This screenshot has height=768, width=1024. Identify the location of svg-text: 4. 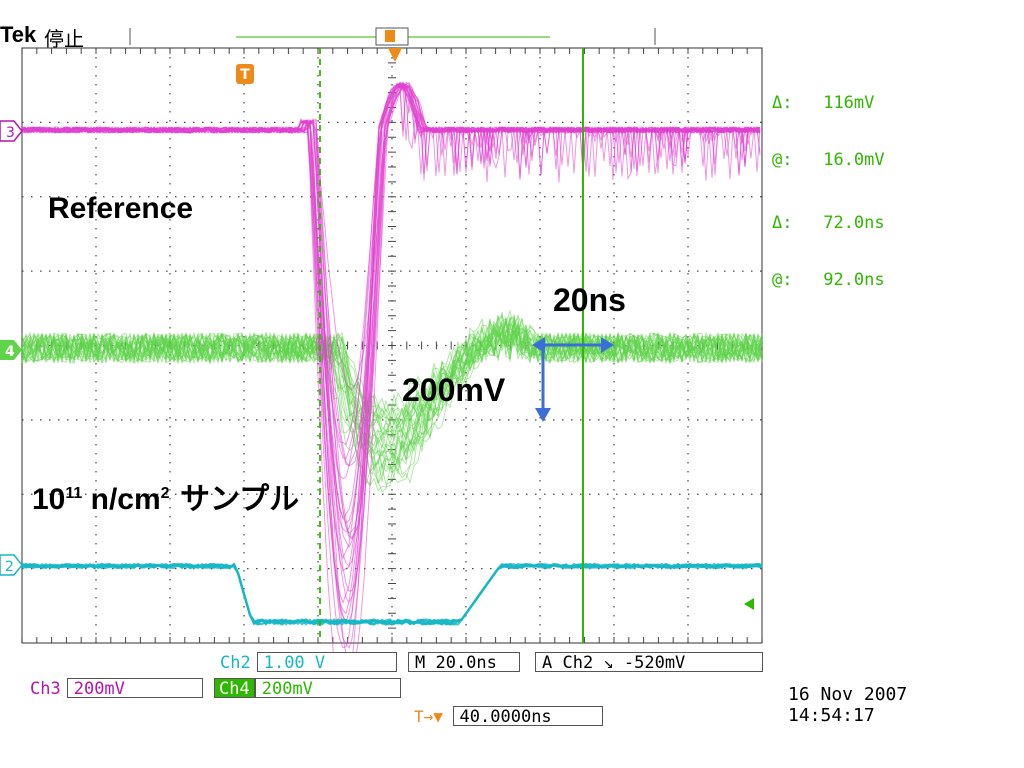
(10, 352).